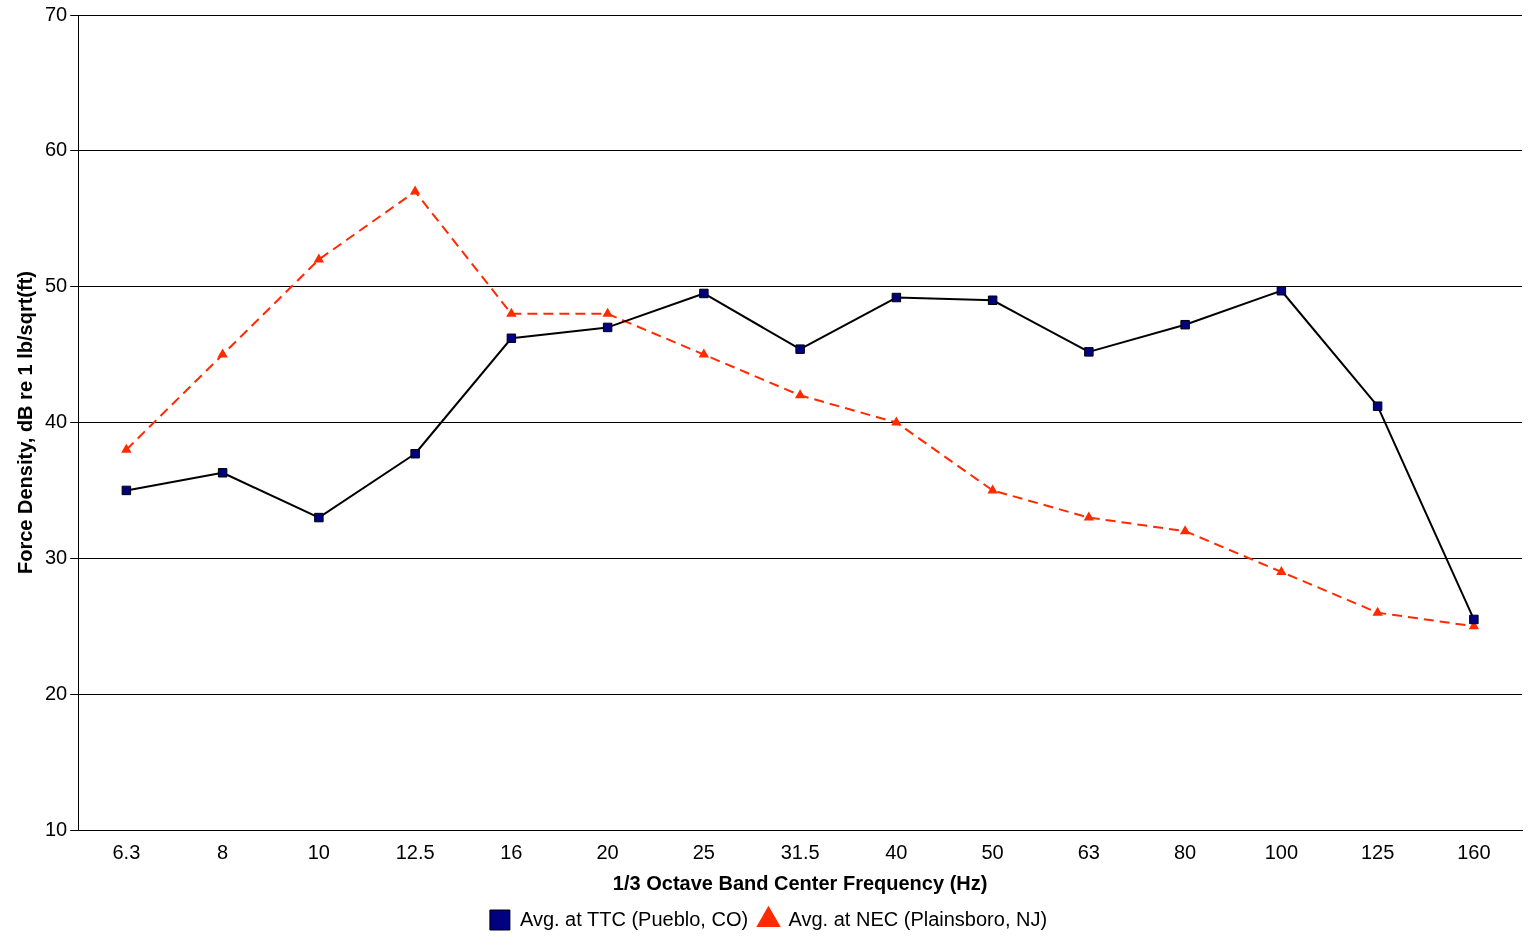 The height and width of the screenshot is (946, 1529). What do you see at coordinates (56, 692) in the screenshot?
I see `y-tick-label: 20` at bounding box center [56, 692].